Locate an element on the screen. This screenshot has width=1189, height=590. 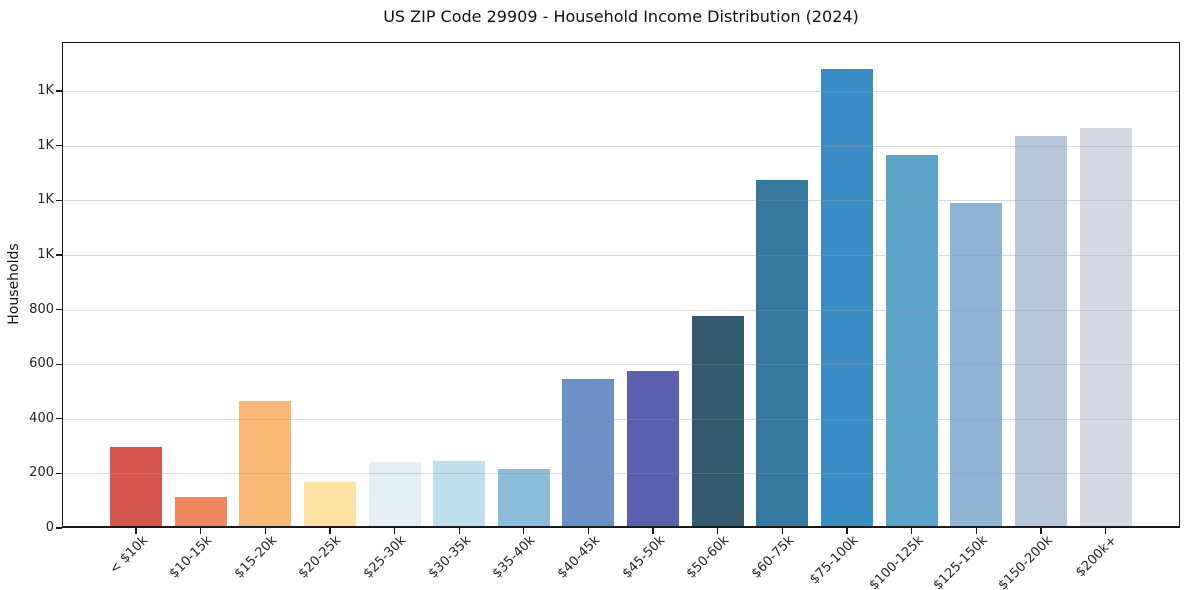
x-tick-label: < $10k is located at coordinates (128, 555).